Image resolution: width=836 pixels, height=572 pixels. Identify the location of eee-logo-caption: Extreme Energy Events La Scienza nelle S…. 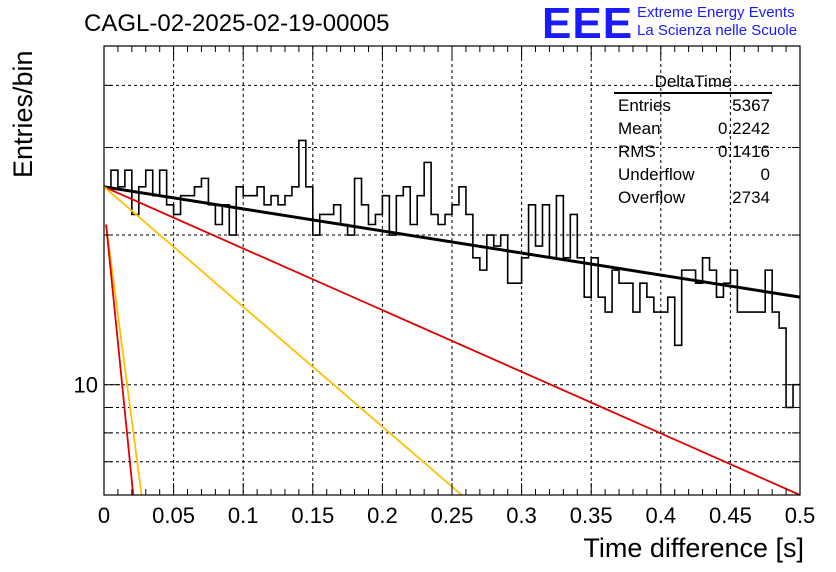
(717, 22).